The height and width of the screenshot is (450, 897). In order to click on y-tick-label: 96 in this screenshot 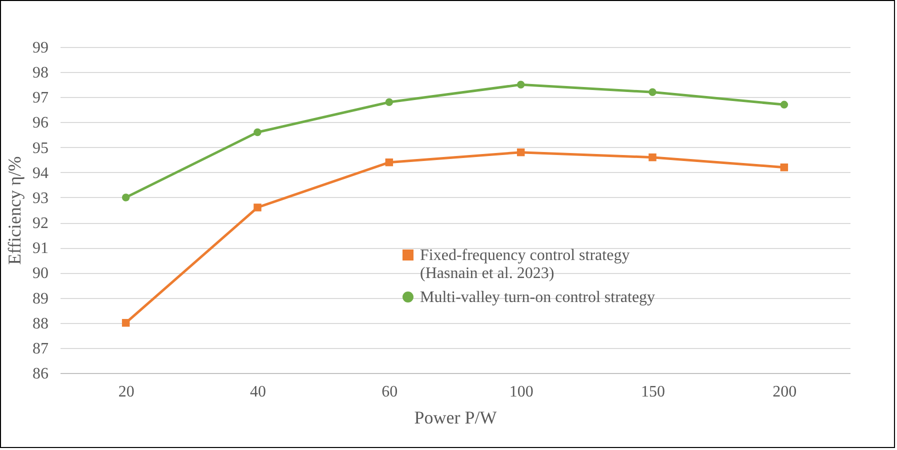, I will do `click(40, 123)`.